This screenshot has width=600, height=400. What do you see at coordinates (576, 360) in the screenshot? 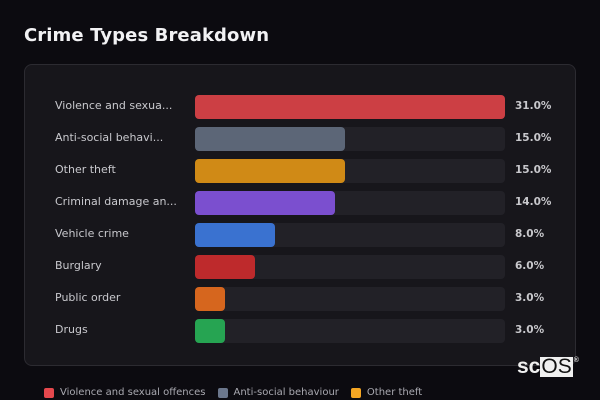
I see `registered-mark: ®` at bounding box center [576, 360].